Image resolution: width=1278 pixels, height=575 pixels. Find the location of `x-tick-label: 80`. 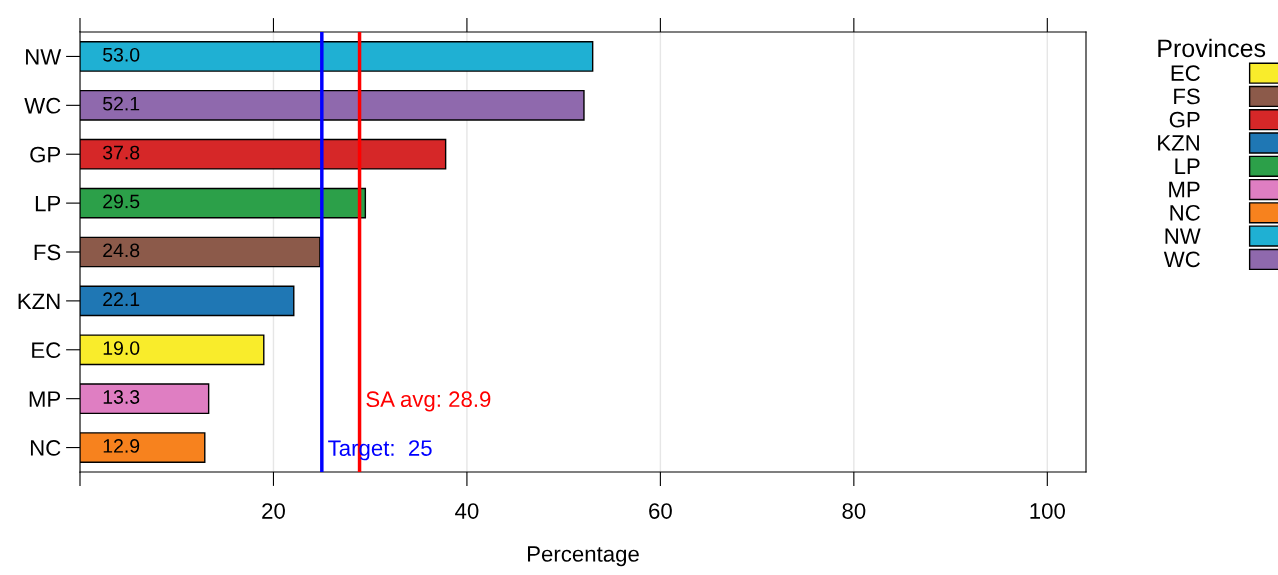

x-tick-label: 80 is located at coordinates (854, 511).